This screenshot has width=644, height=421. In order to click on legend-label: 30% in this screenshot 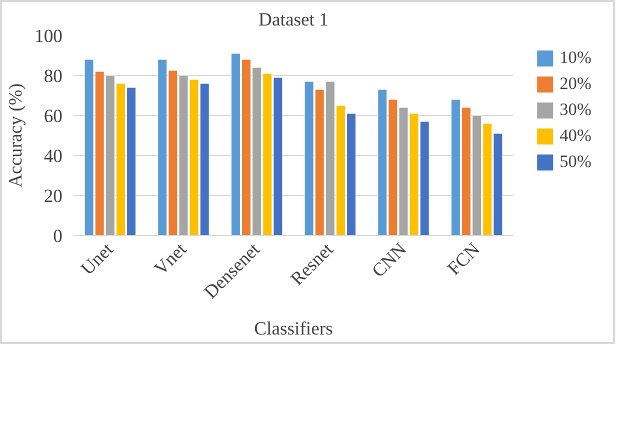, I will do `click(576, 110)`.